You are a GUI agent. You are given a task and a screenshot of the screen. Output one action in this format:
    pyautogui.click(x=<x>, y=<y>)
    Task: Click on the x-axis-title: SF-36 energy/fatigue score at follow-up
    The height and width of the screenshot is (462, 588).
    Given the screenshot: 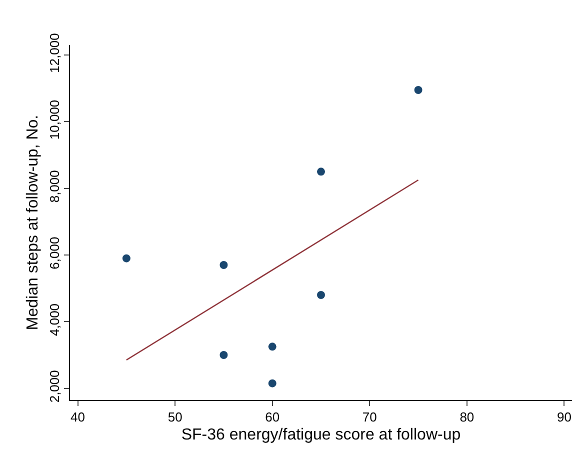 What is the action you would take?
    pyautogui.click(x=321, y=435)
    